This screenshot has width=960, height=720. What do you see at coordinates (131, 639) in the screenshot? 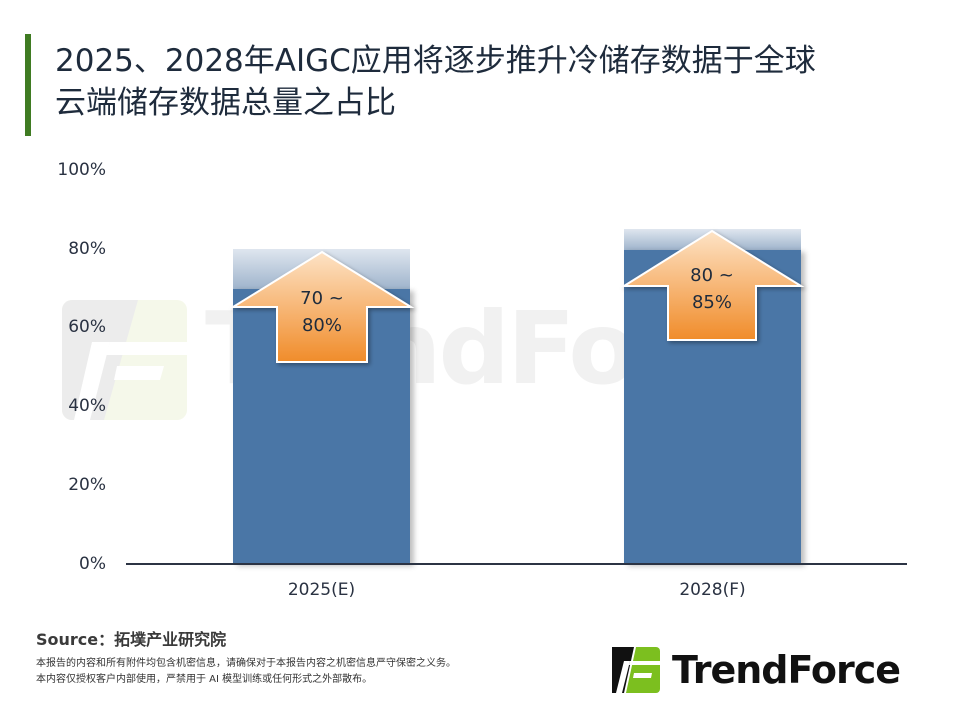
I see `source-label: Source：拓墣产业研究院` at bounding box center [131, 639].